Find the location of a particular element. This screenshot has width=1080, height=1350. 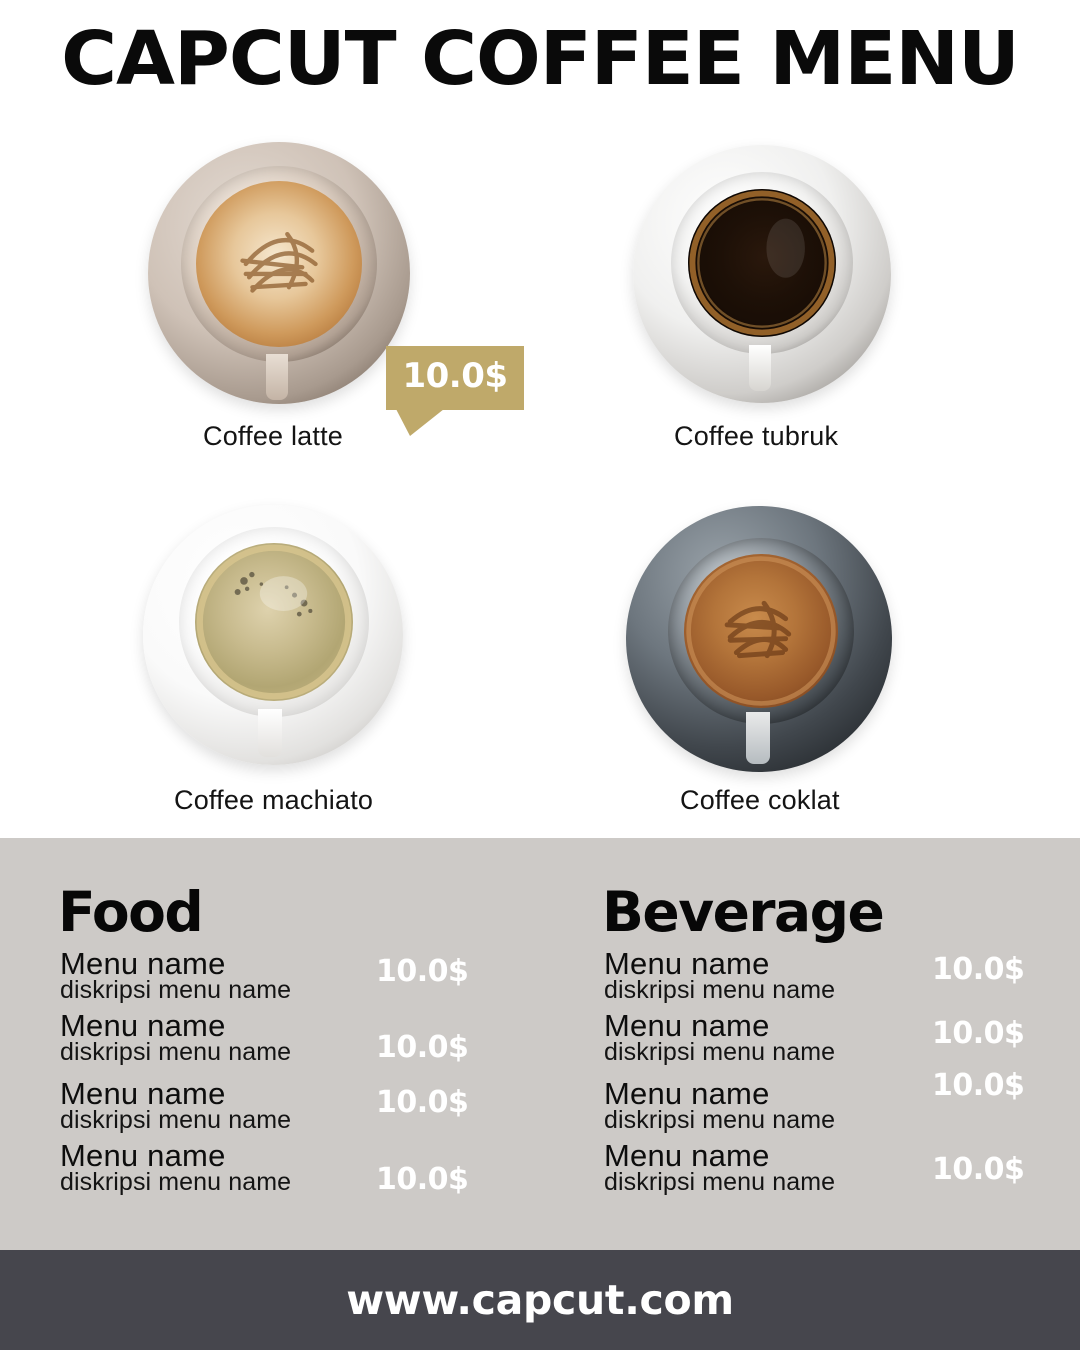

coffee-card-tubruk: 10.0$ is located at coordinates (762, 274).